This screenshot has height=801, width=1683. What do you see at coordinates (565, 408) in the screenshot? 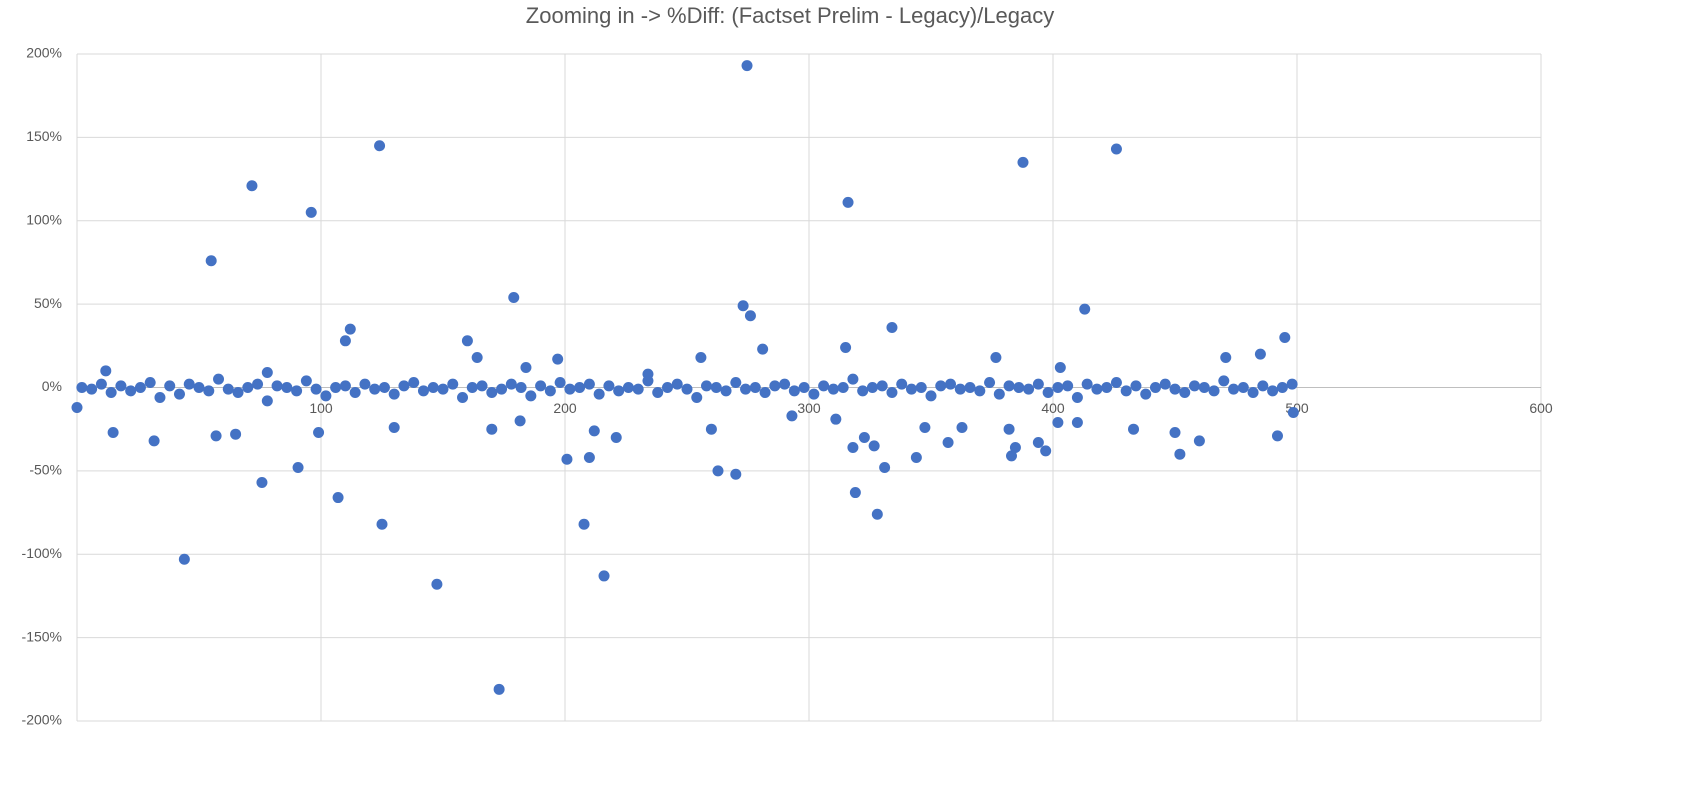
I see `x-tick-label: 200` at bounding box center [565, 408].